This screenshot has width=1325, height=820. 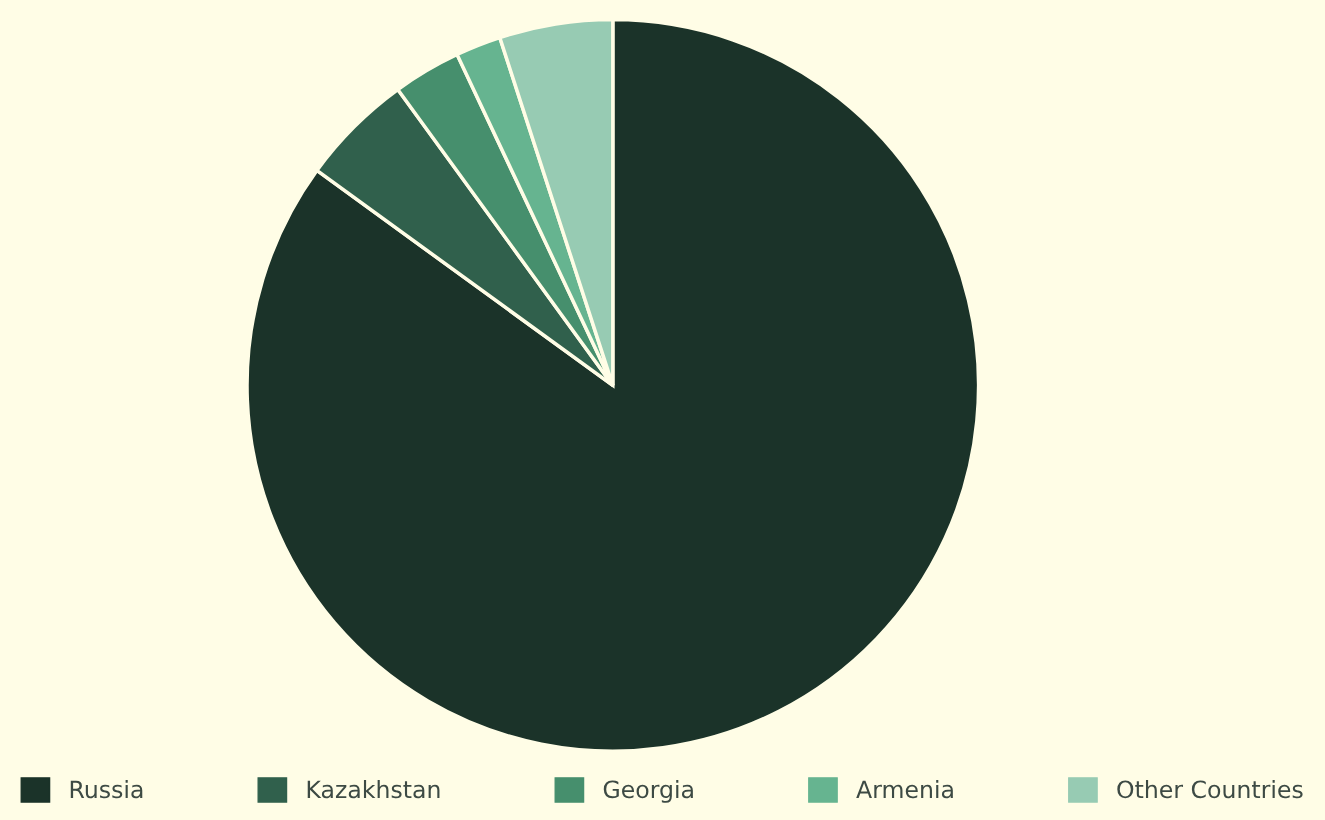 I want to click on legend-label: Georgia, so click(x=648, y=791).